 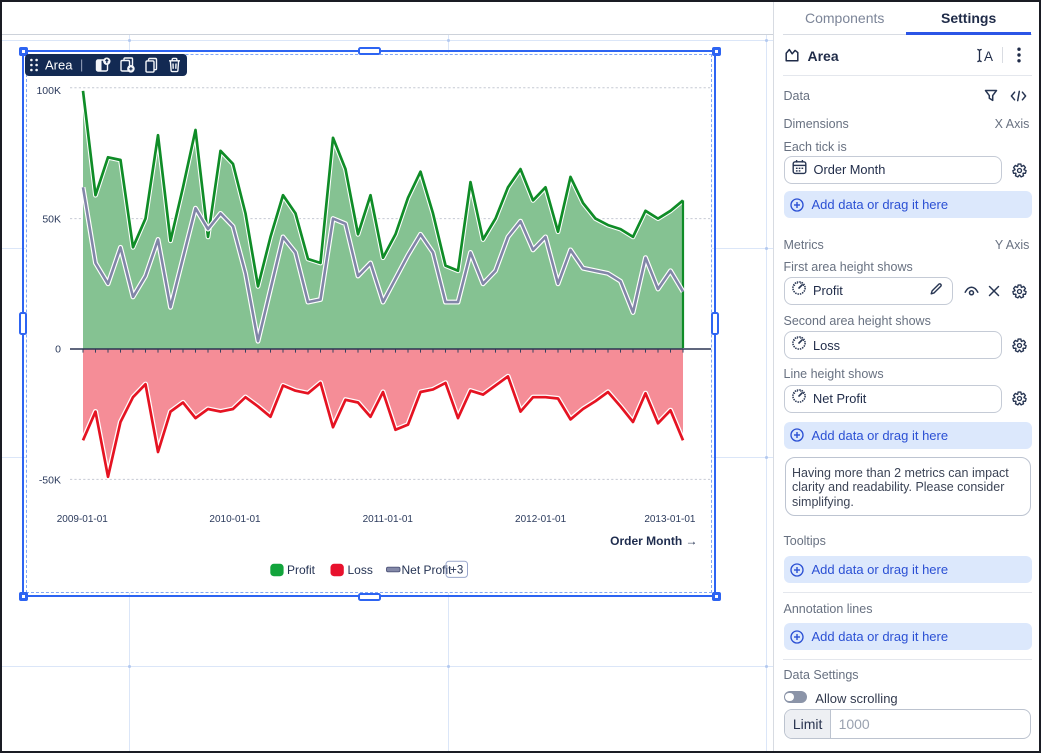 I want to click on svg-text: Loss, so click(x=360, y=570).